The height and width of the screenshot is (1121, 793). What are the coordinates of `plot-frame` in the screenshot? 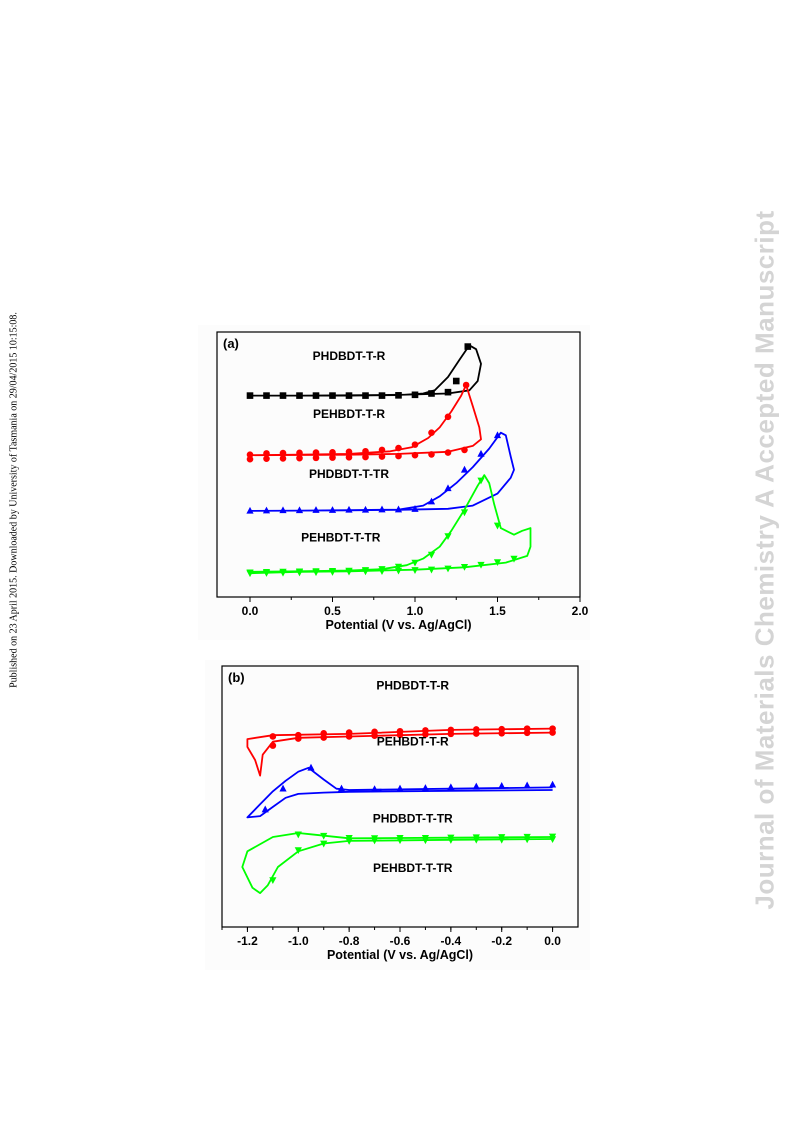 It's located at (400, 796).